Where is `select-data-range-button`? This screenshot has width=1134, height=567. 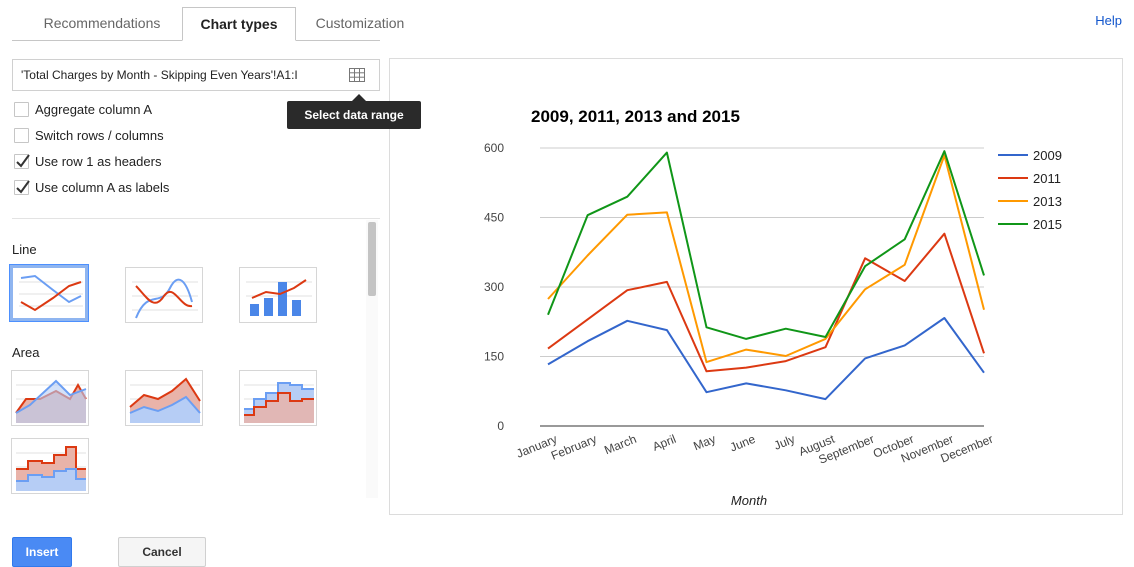 select-data-range-button is located at coordinates (357, 75).